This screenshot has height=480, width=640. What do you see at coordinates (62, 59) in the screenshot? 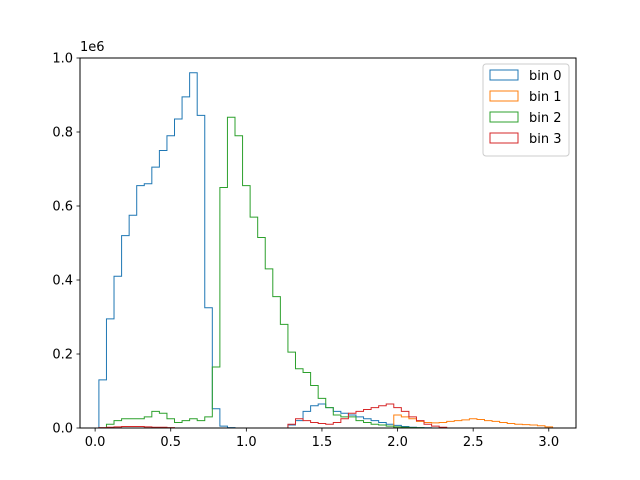
I see `y-tick-label: 1.0` at bounding box center [62, 59].